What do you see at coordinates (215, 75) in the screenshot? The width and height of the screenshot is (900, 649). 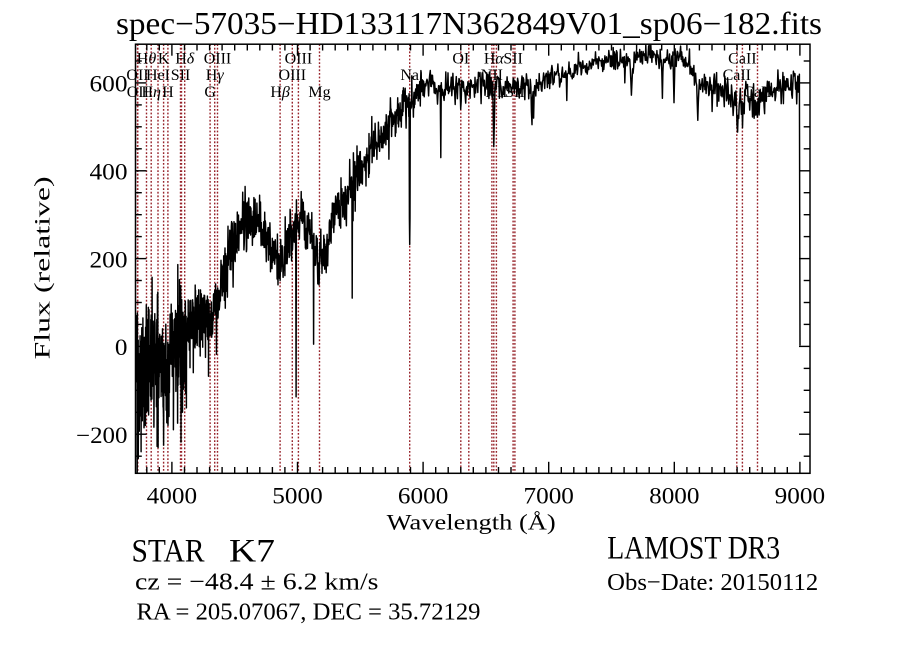 I see `svg-text: Hγ` at bounding box center [215, 75].